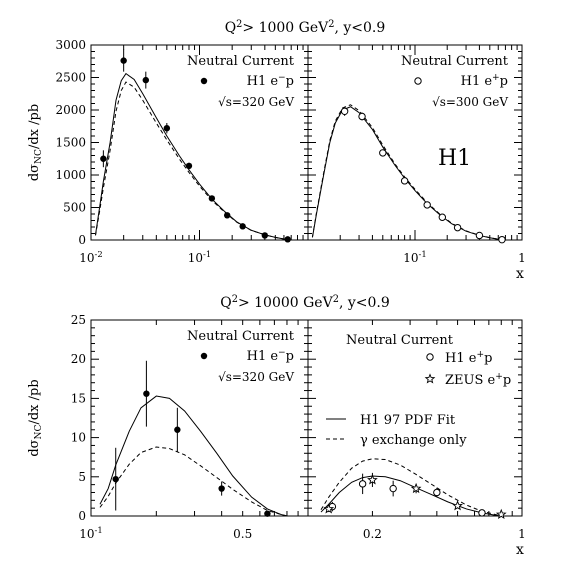 The image size is (567, 567). What do you see at coordinates (478, 380) in the screenshot?
I see `legend-entry: ZEUS e+p` at bounding box center [478, 380].